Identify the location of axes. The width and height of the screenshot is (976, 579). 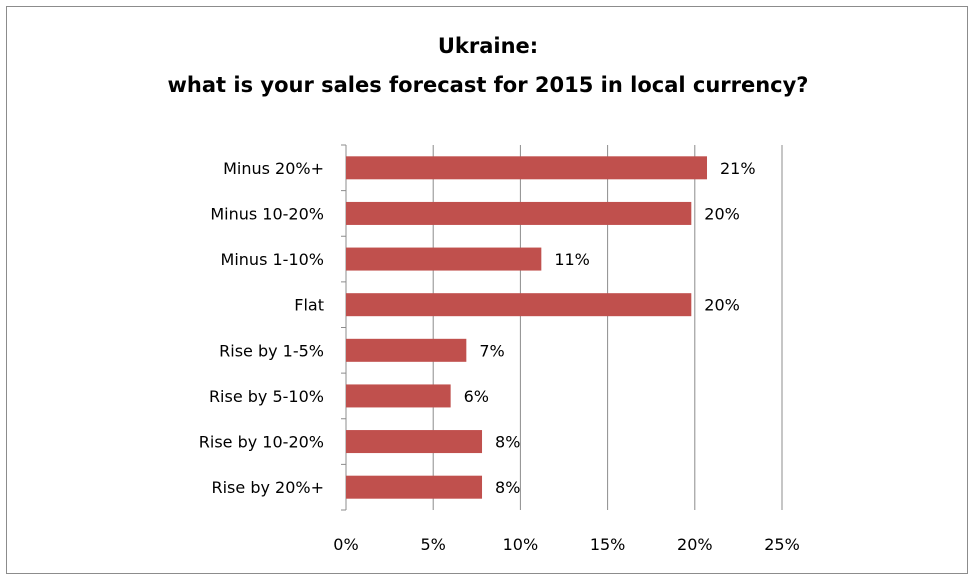
(344, 327).